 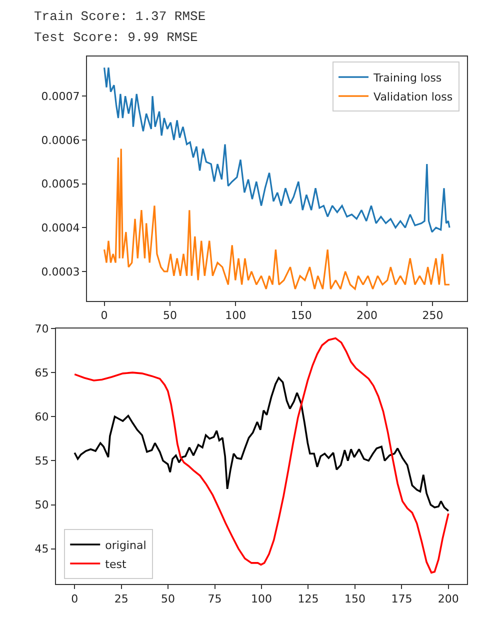 I want to click on text: Test Score: 9.99 RMSE, so click(x=116, y=37).